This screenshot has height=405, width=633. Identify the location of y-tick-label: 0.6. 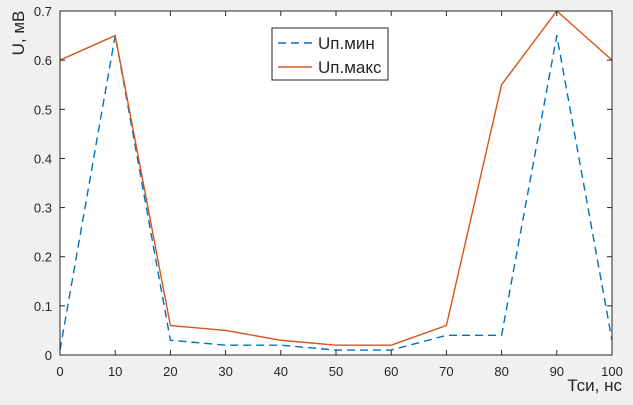
(43, 60).